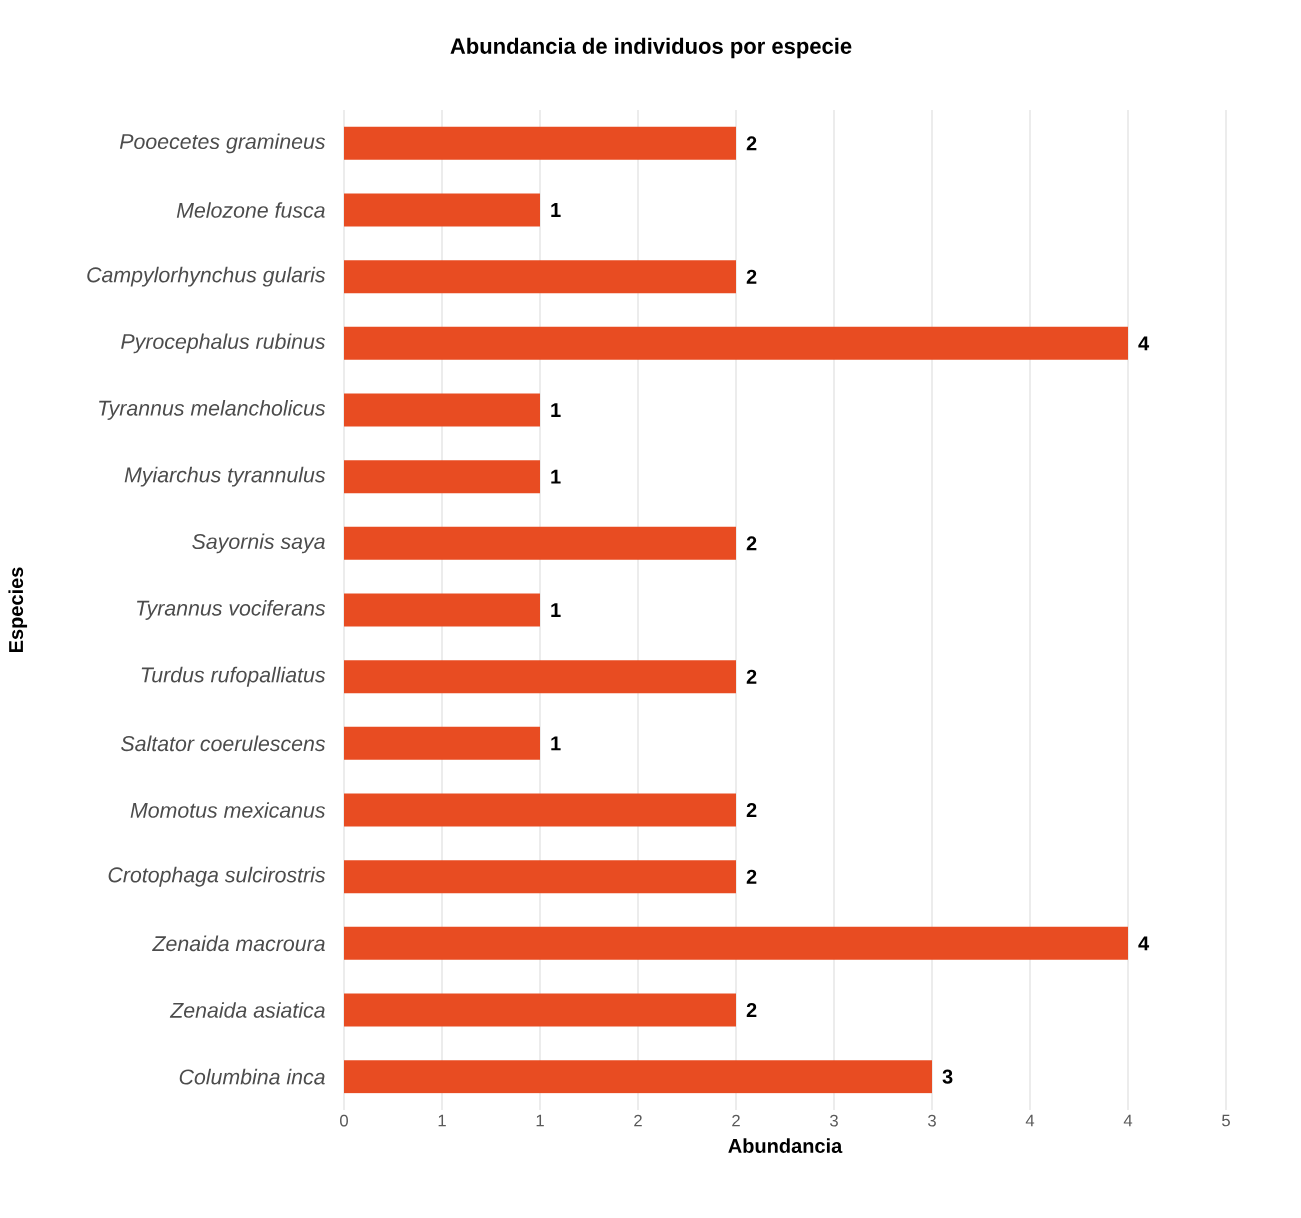  What do you see at coordinates (206, 276) in the screenshot?
I see `y-tick-label: Campylorhynchus gularis` at bounding box center [206, 276].